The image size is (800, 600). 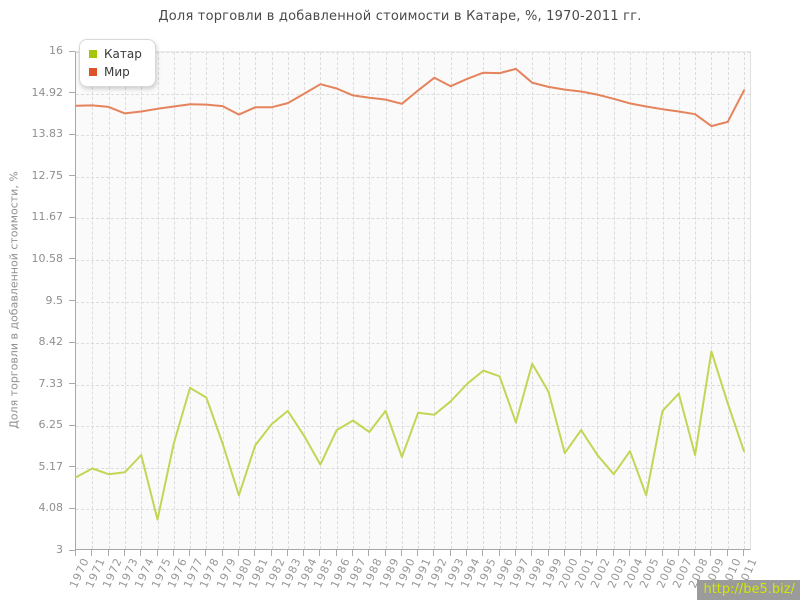 I want to click on y-tick-label: 13.83, so click(x=47, y=134).